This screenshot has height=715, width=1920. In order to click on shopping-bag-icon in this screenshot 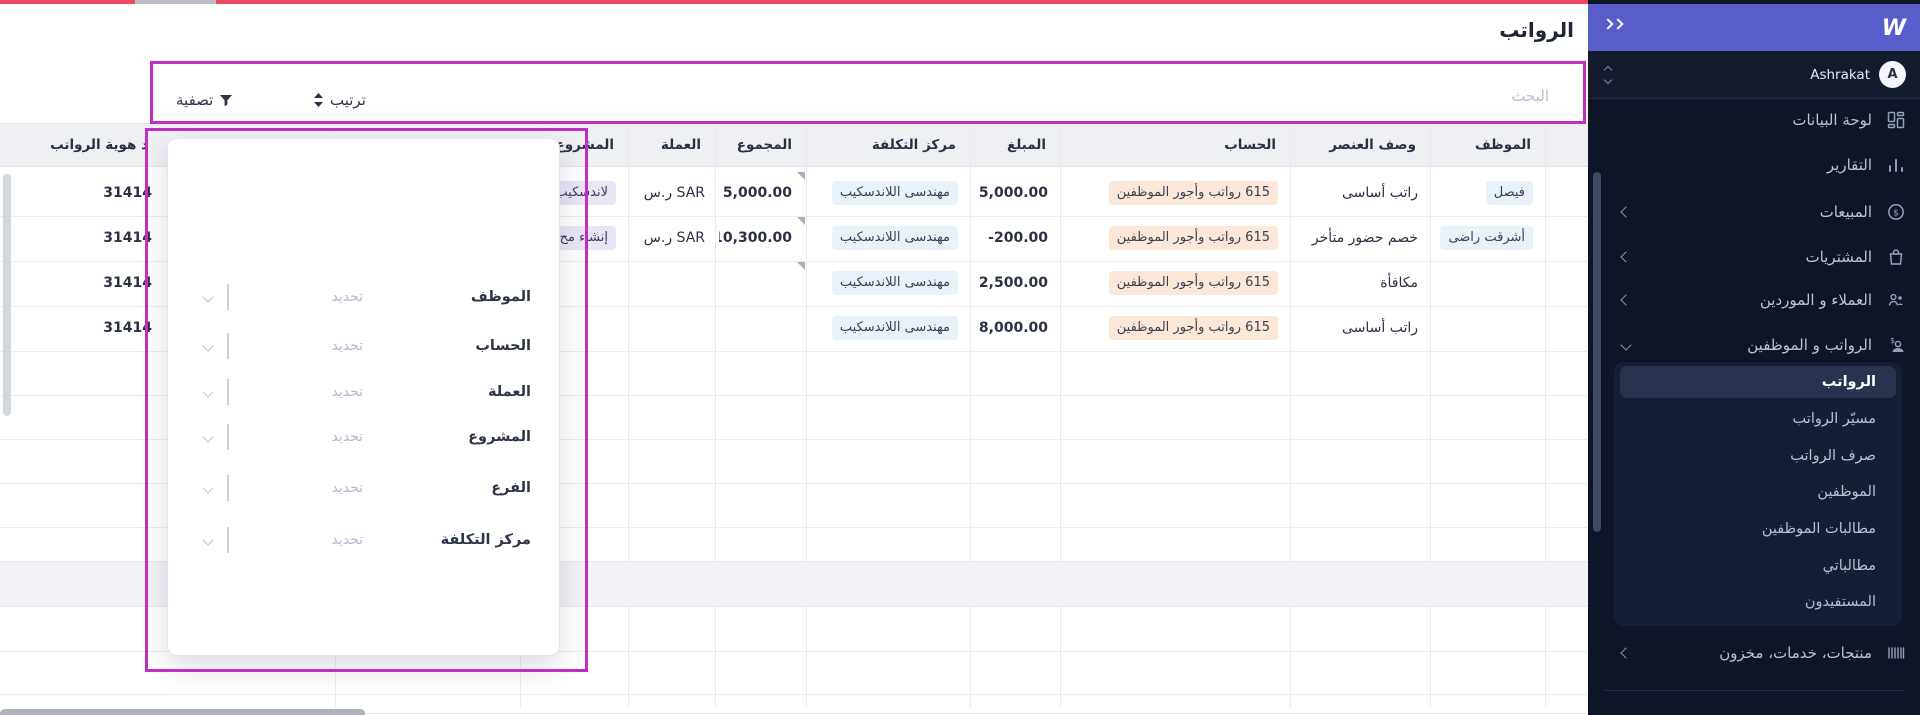, I will do `click(1896, 257)`.